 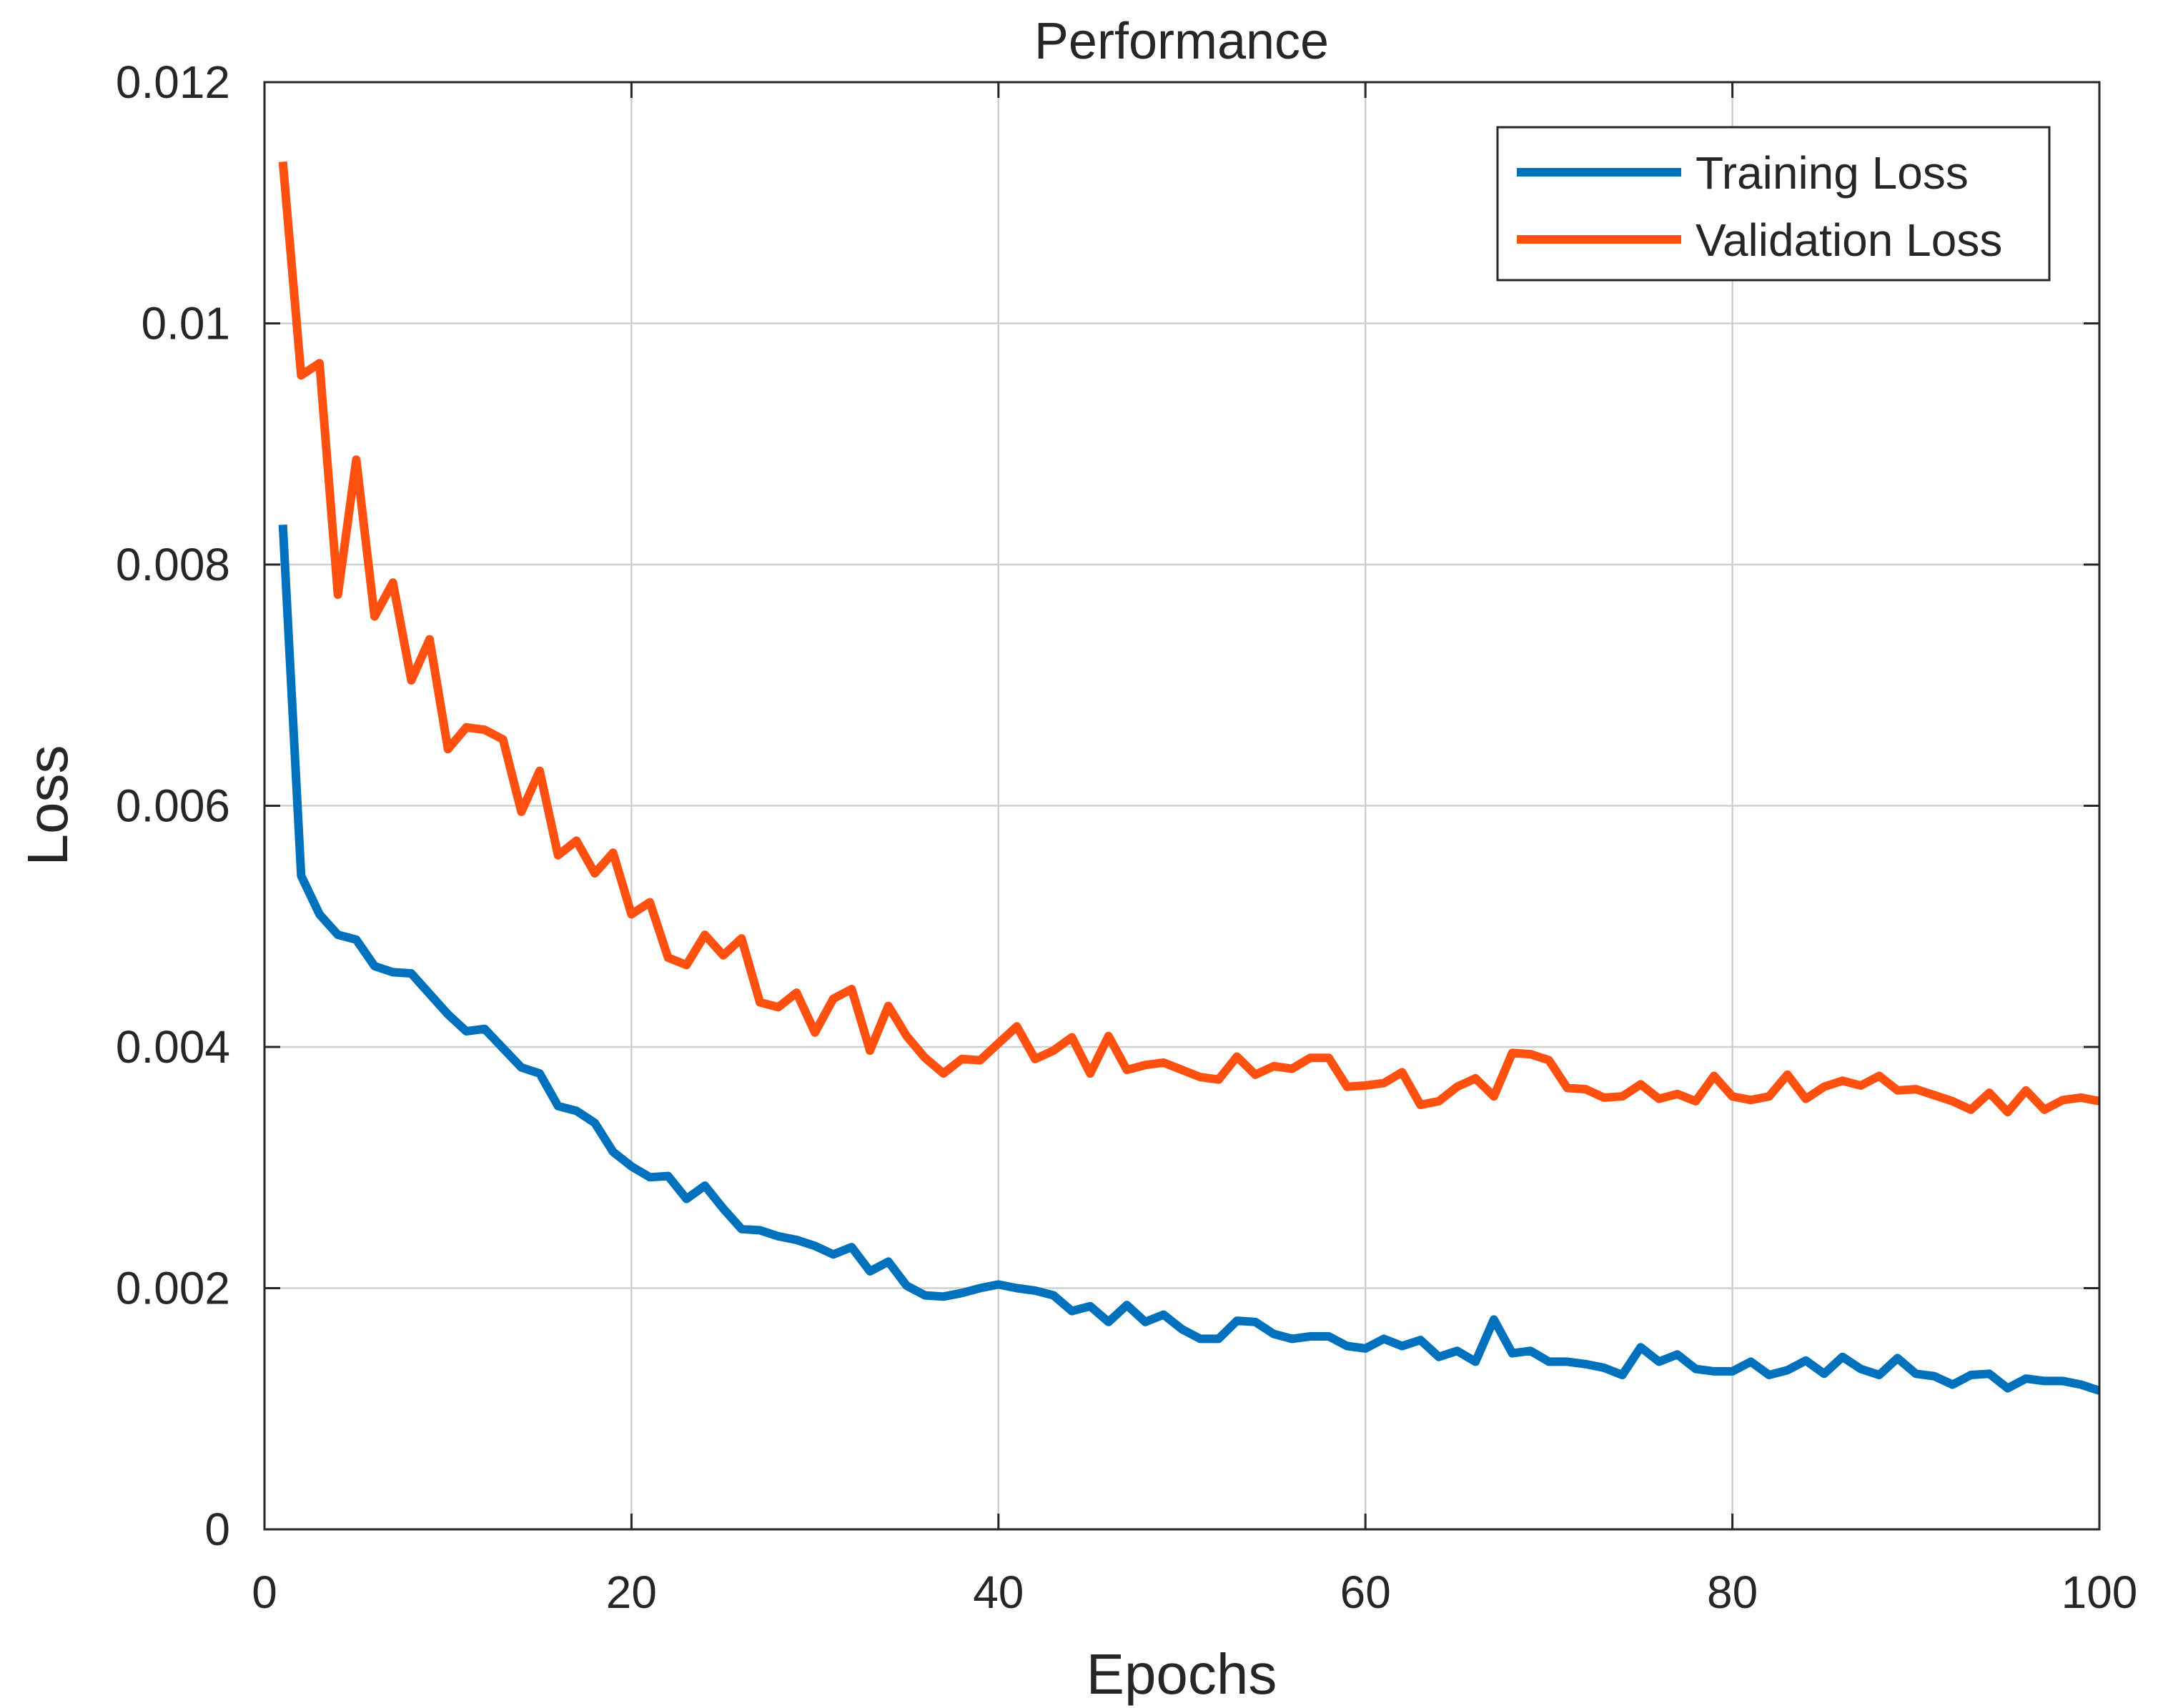 What do you see at coordinates (185, 324) in the screenshot?
I see `y-tick-label: 0.01` at bounding box center [185, 324].